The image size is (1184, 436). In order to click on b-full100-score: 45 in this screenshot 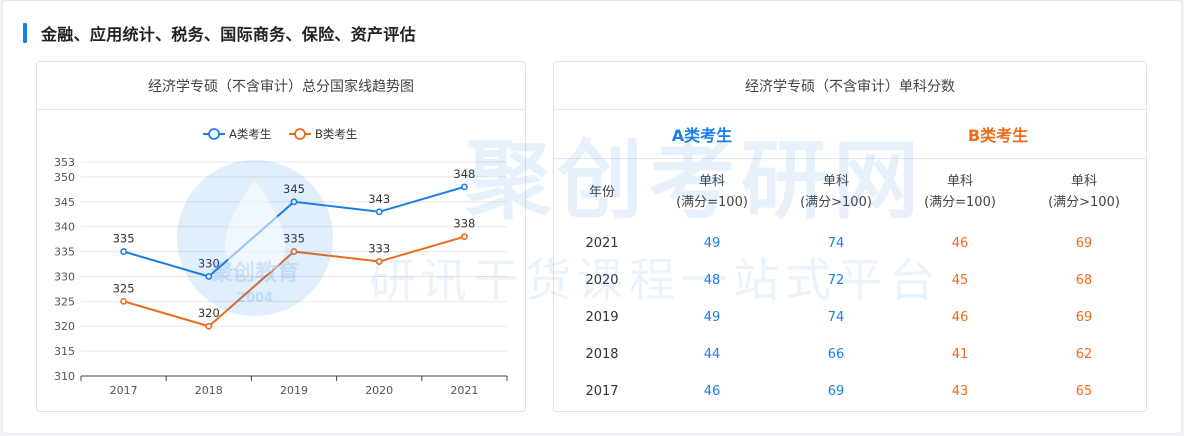, I will do `click(960, 280)`.